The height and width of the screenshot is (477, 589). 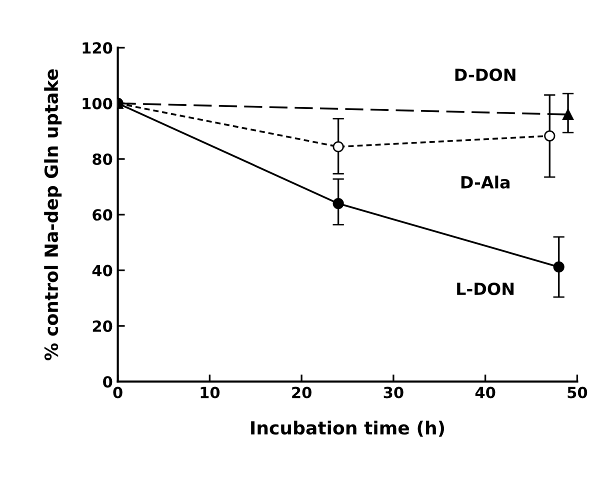 What do you see at coordinates (102, 326) in the screenshot?
I see `y-tick-label: 20` at bounding box center [102, 326].